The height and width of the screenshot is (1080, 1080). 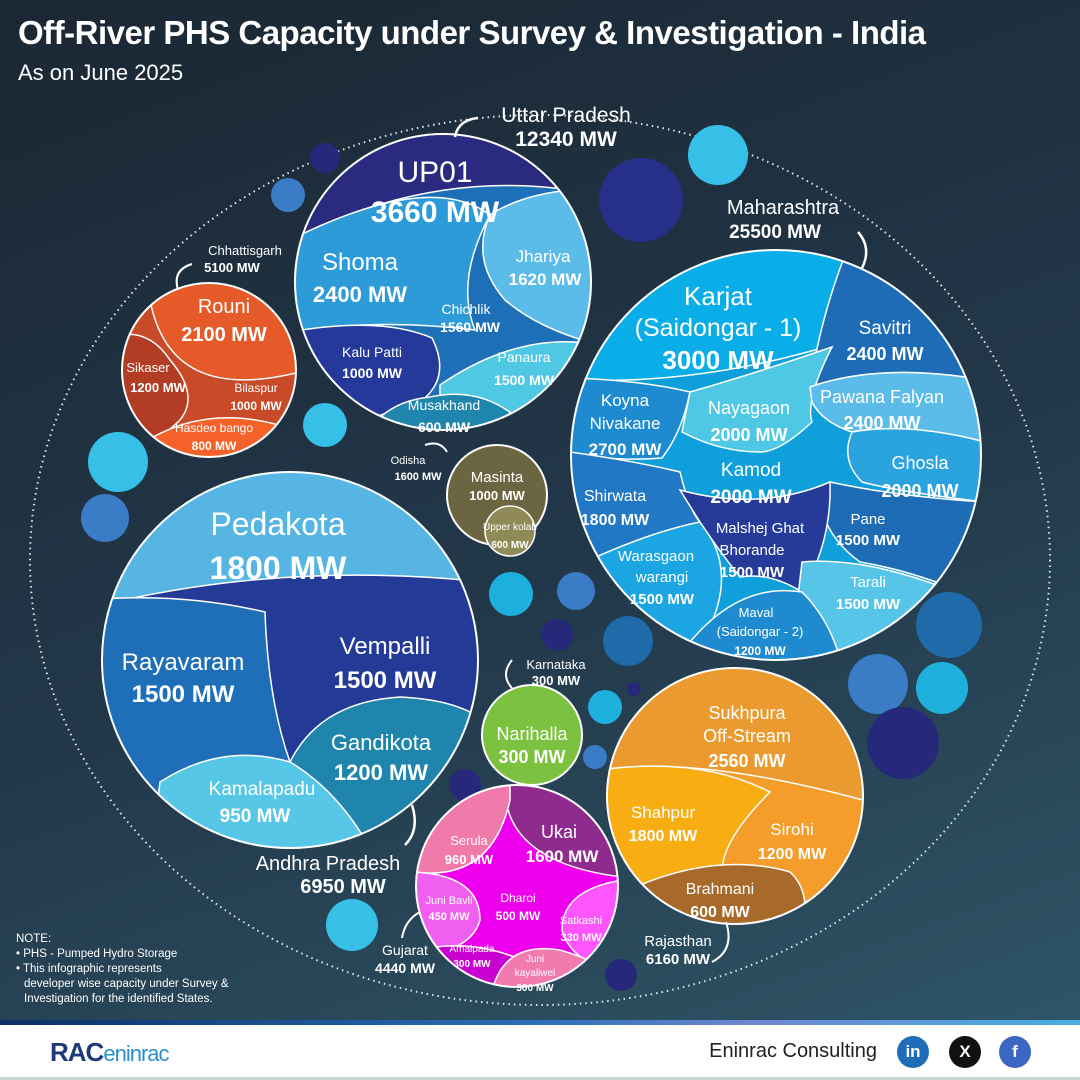 What do you see at coordinates (89, 969) in the screenshot?
I see `note-item: • This infographic represents` at bounding box center [89, 969].